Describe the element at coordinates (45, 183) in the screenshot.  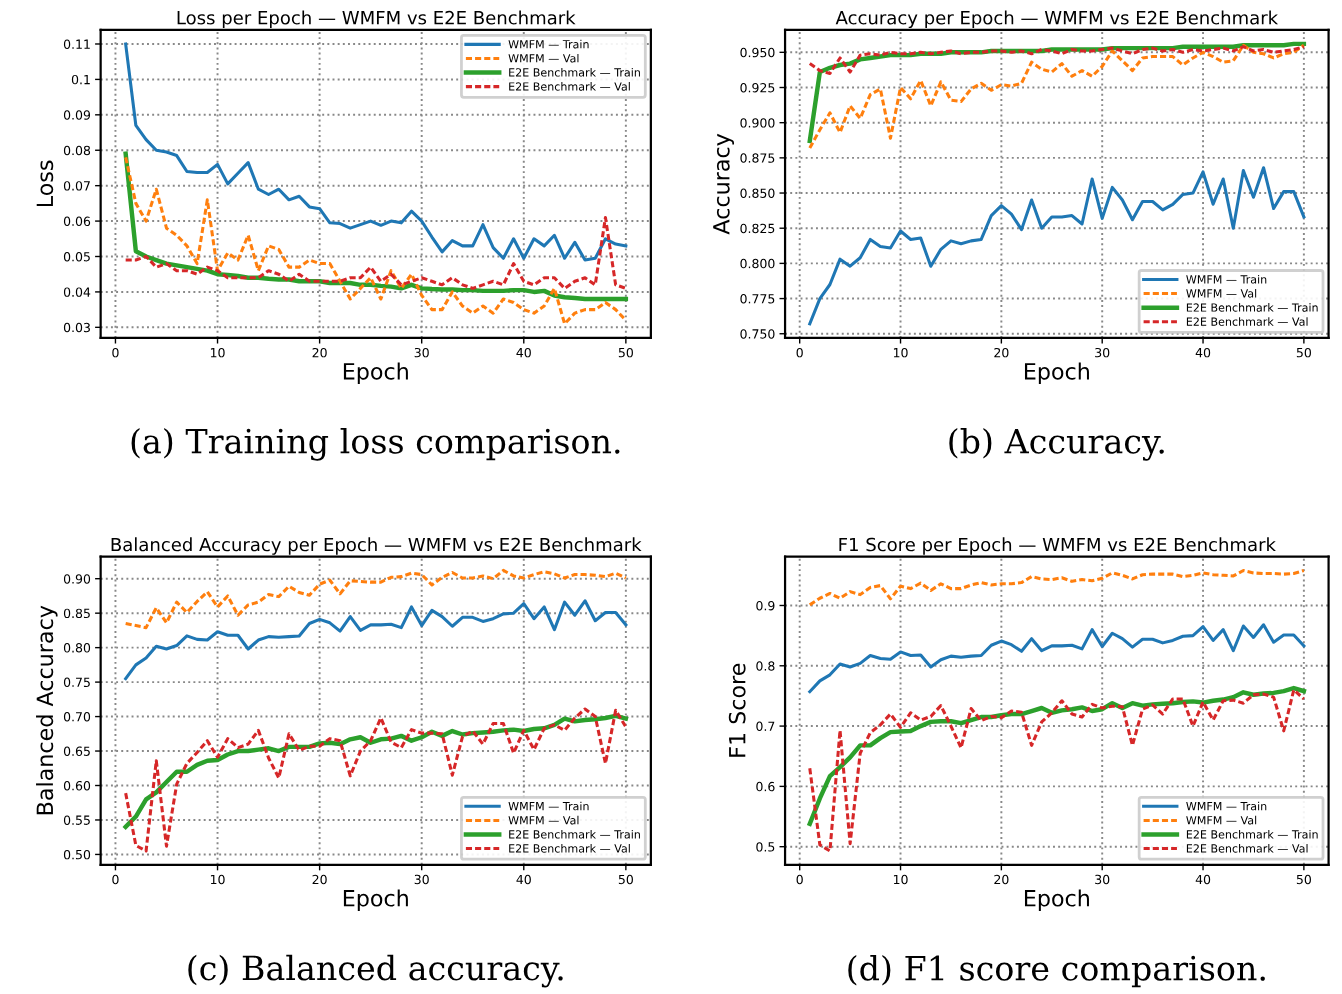
I see `y-axis-title: Loss` at that location.